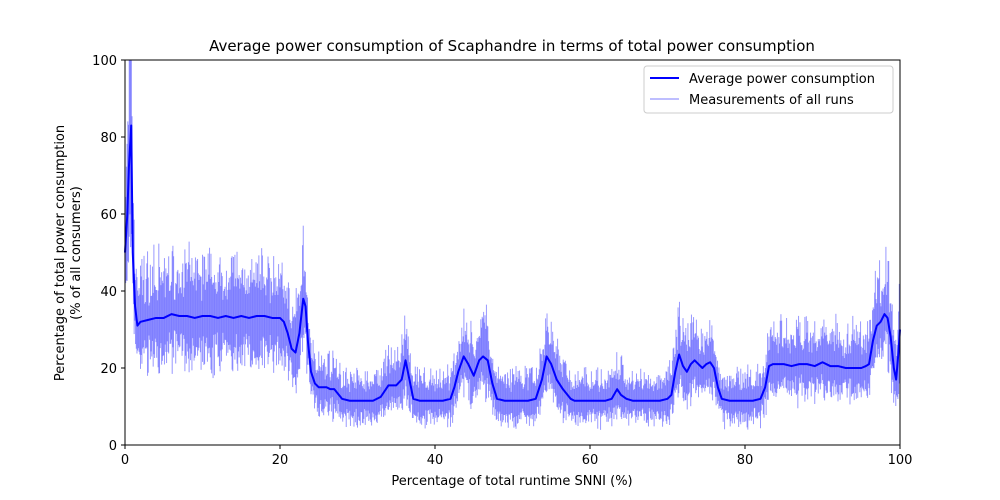 The width and height of the screenshot is (1000, 500). What do you see at coordinates (108, 254) in the screenshot?
I see `y-axis: 0 20 40 60 80 100` at bounding box center [108, 254].